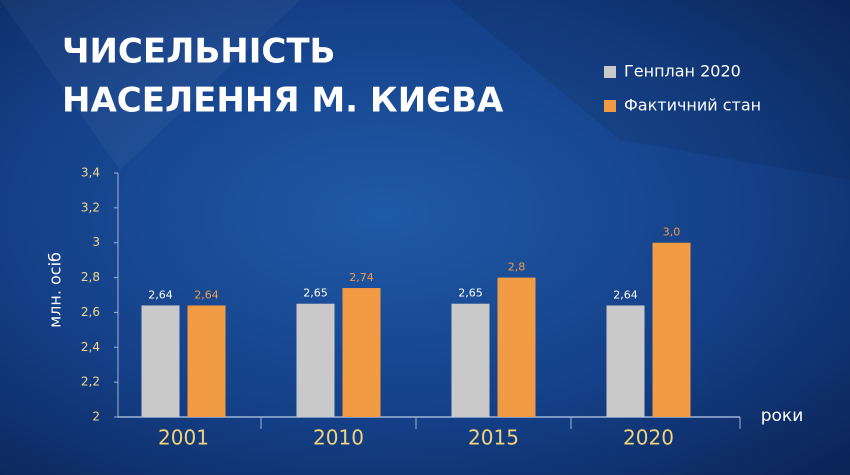 The image size is (850, 475). What do you see at coordinates (517, 267) in the screenshot?
I see `value-label: 2,8` at bounding box center [517, 267].